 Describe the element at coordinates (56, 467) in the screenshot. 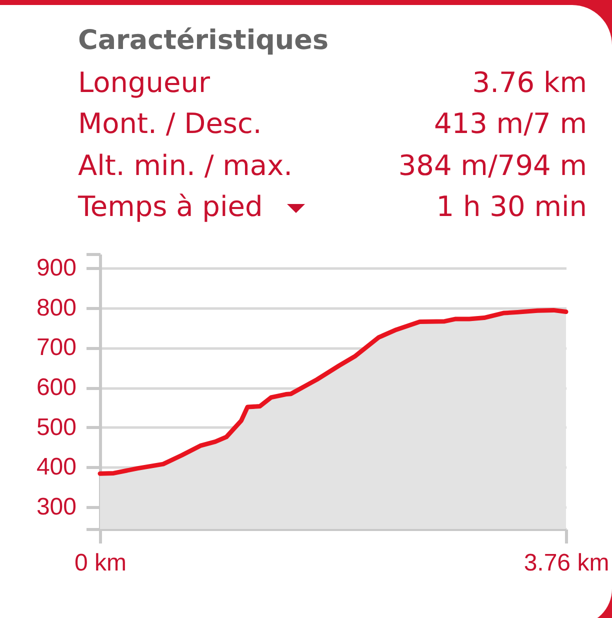

I see `y-tick-label: 400` at that location.